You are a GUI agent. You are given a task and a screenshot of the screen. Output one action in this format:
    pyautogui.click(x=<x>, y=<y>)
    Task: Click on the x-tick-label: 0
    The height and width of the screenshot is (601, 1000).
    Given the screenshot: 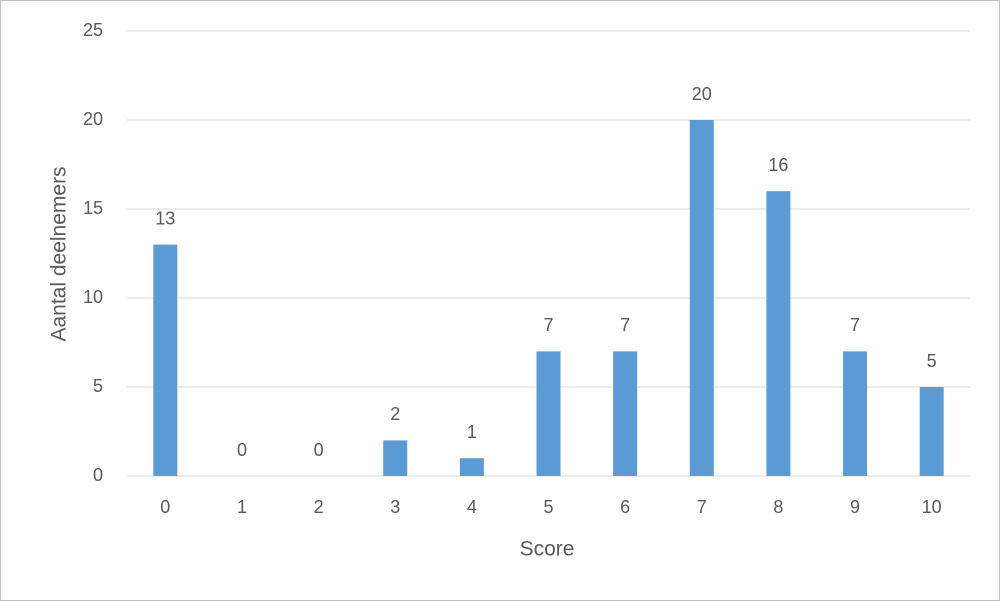 What is the action you would take?
    pyautogui.click(x=165, y=507)
    